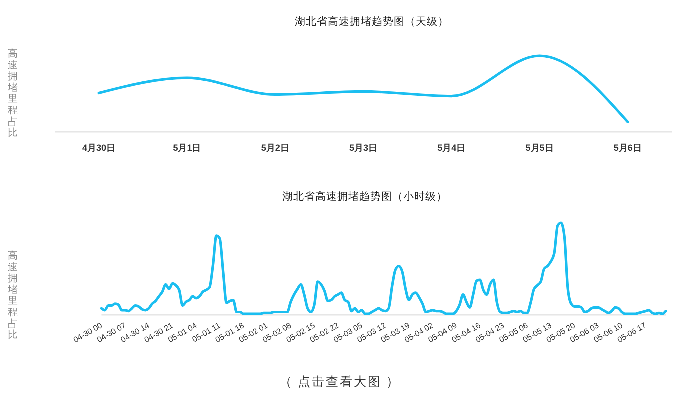 The height and width of the screenshot is (413, 686). What do you see at coordinates (187, 148) in the screenshot?
I see `x-tick-label: 5月1日` at bounding box center [187, 148].